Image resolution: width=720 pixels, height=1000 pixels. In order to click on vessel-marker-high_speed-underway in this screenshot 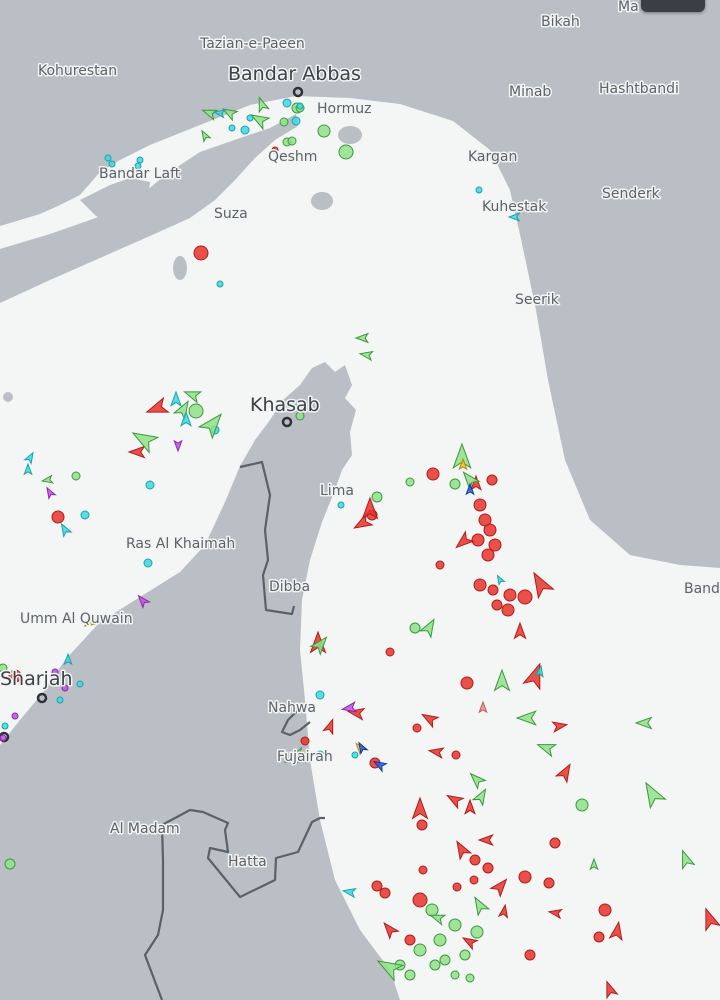, I will do `click(90, 623)`.